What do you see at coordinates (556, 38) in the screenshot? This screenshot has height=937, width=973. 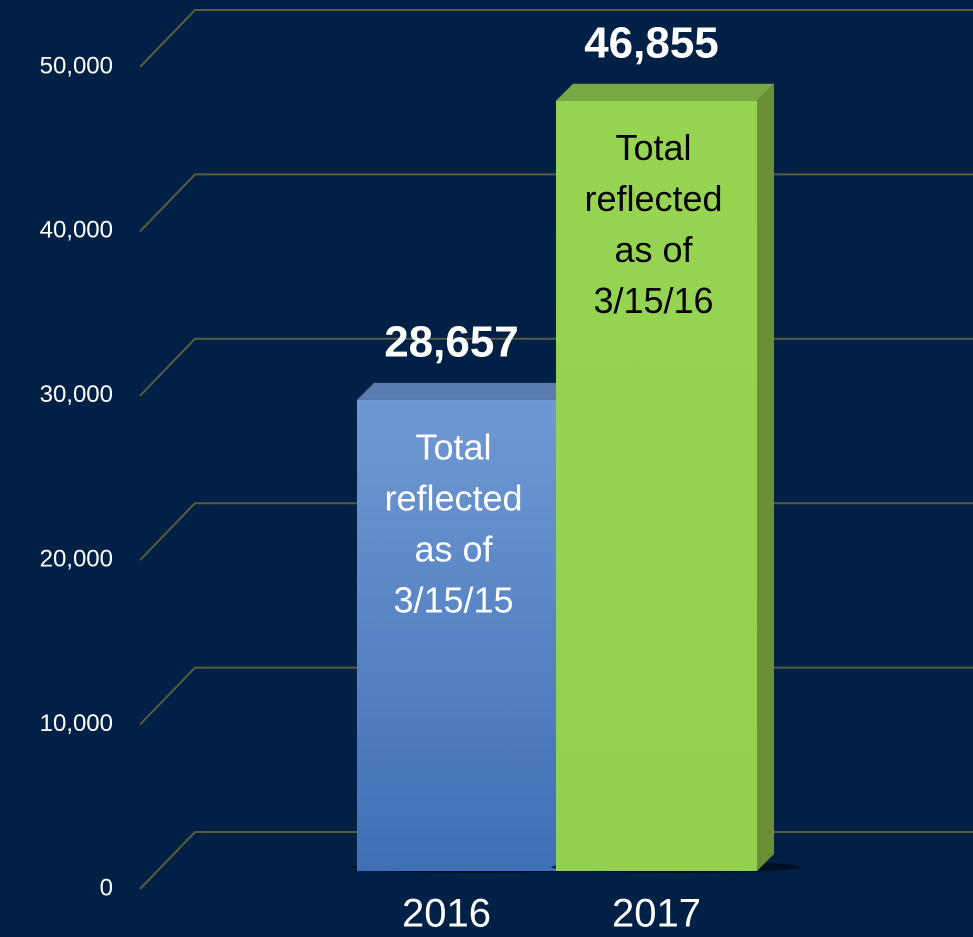 I see `grid-line` at bounding box center [556, 38].